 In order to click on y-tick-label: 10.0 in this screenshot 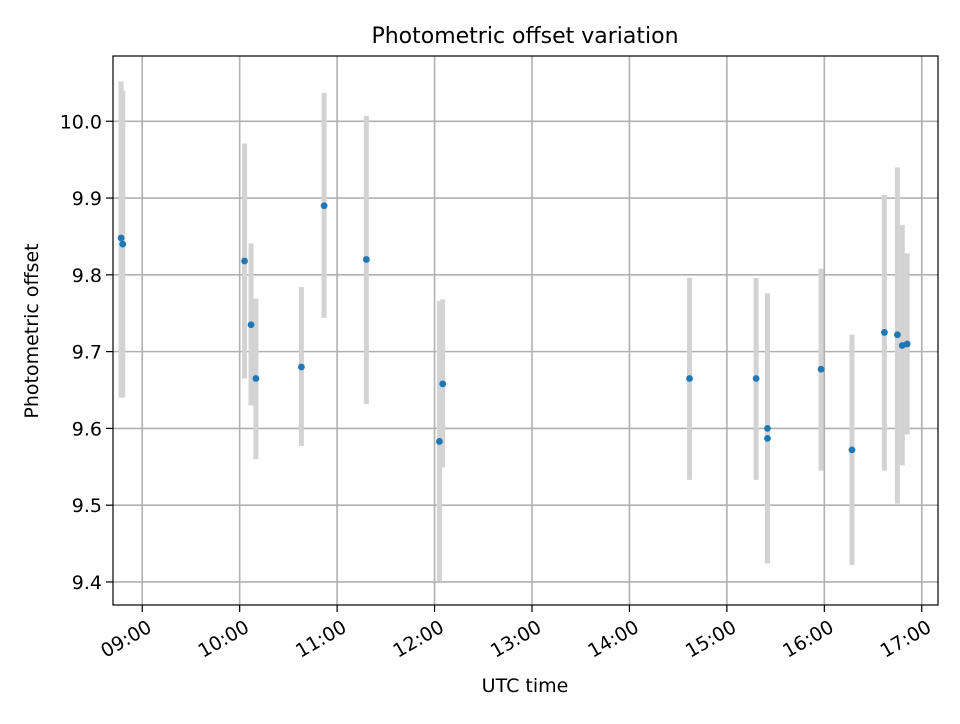, I will do `click(81, 122)`.